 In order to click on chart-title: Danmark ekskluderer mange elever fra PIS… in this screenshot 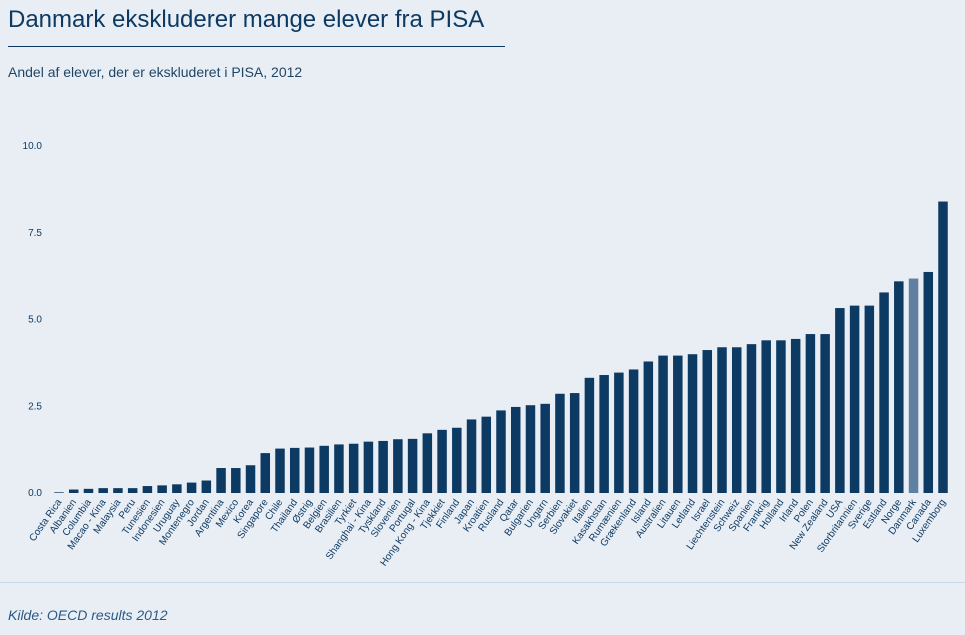, I will do `click(246, 19)`.